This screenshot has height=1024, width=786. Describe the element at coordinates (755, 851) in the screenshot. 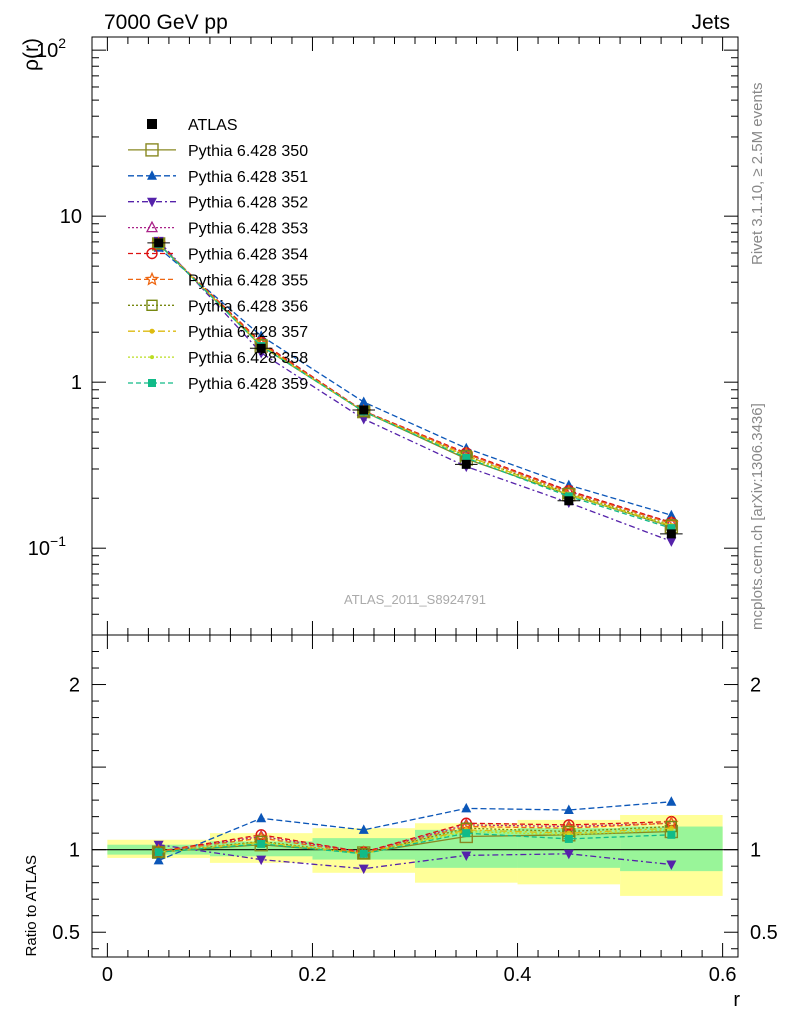

I see `lower-y-tick-label-right: 1` at that location.